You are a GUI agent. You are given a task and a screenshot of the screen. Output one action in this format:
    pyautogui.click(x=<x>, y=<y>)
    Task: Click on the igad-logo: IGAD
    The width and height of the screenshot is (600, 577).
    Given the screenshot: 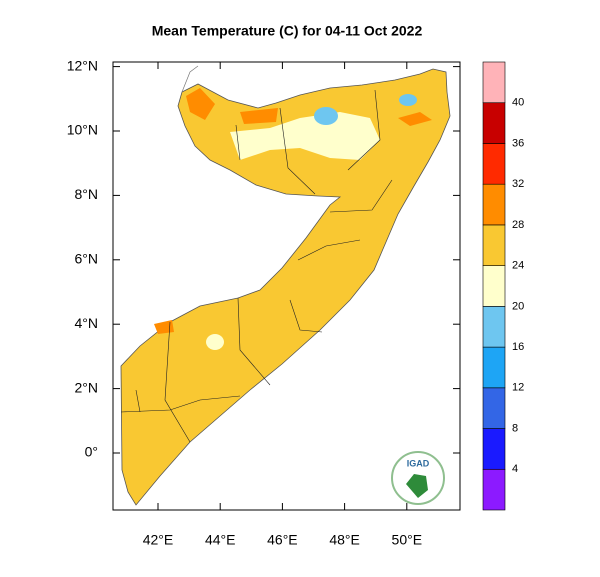 What is the action you would take?
    pyautogui.click(x=418, y=478)
    